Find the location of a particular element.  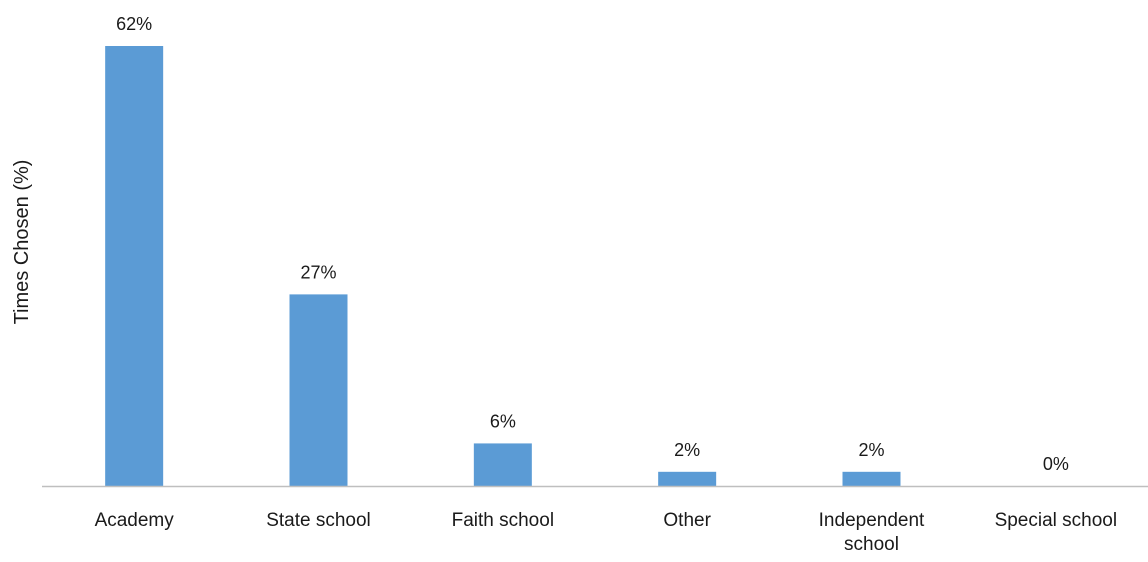

x-tick-label-4: Independent school is located at coordinates (872, 532).